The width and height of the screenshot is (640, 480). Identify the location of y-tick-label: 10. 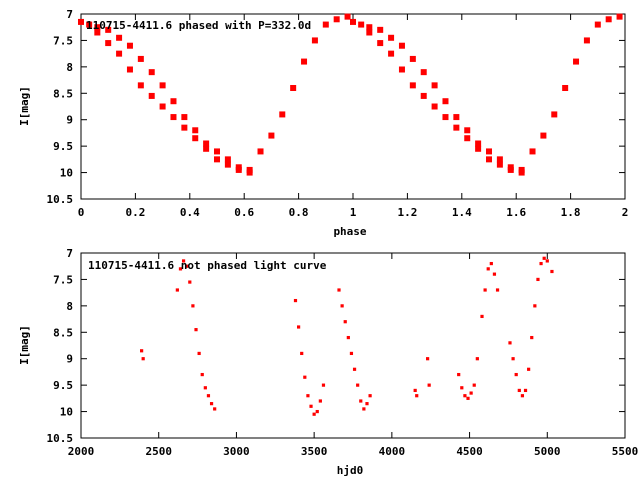
(66, 173).